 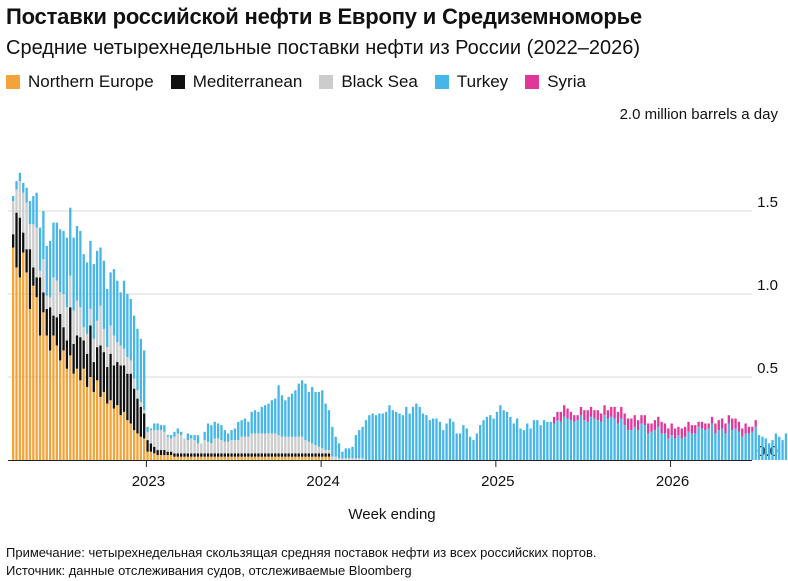 I want to click on legend-label: Turkey, so click(x=482, y=81).